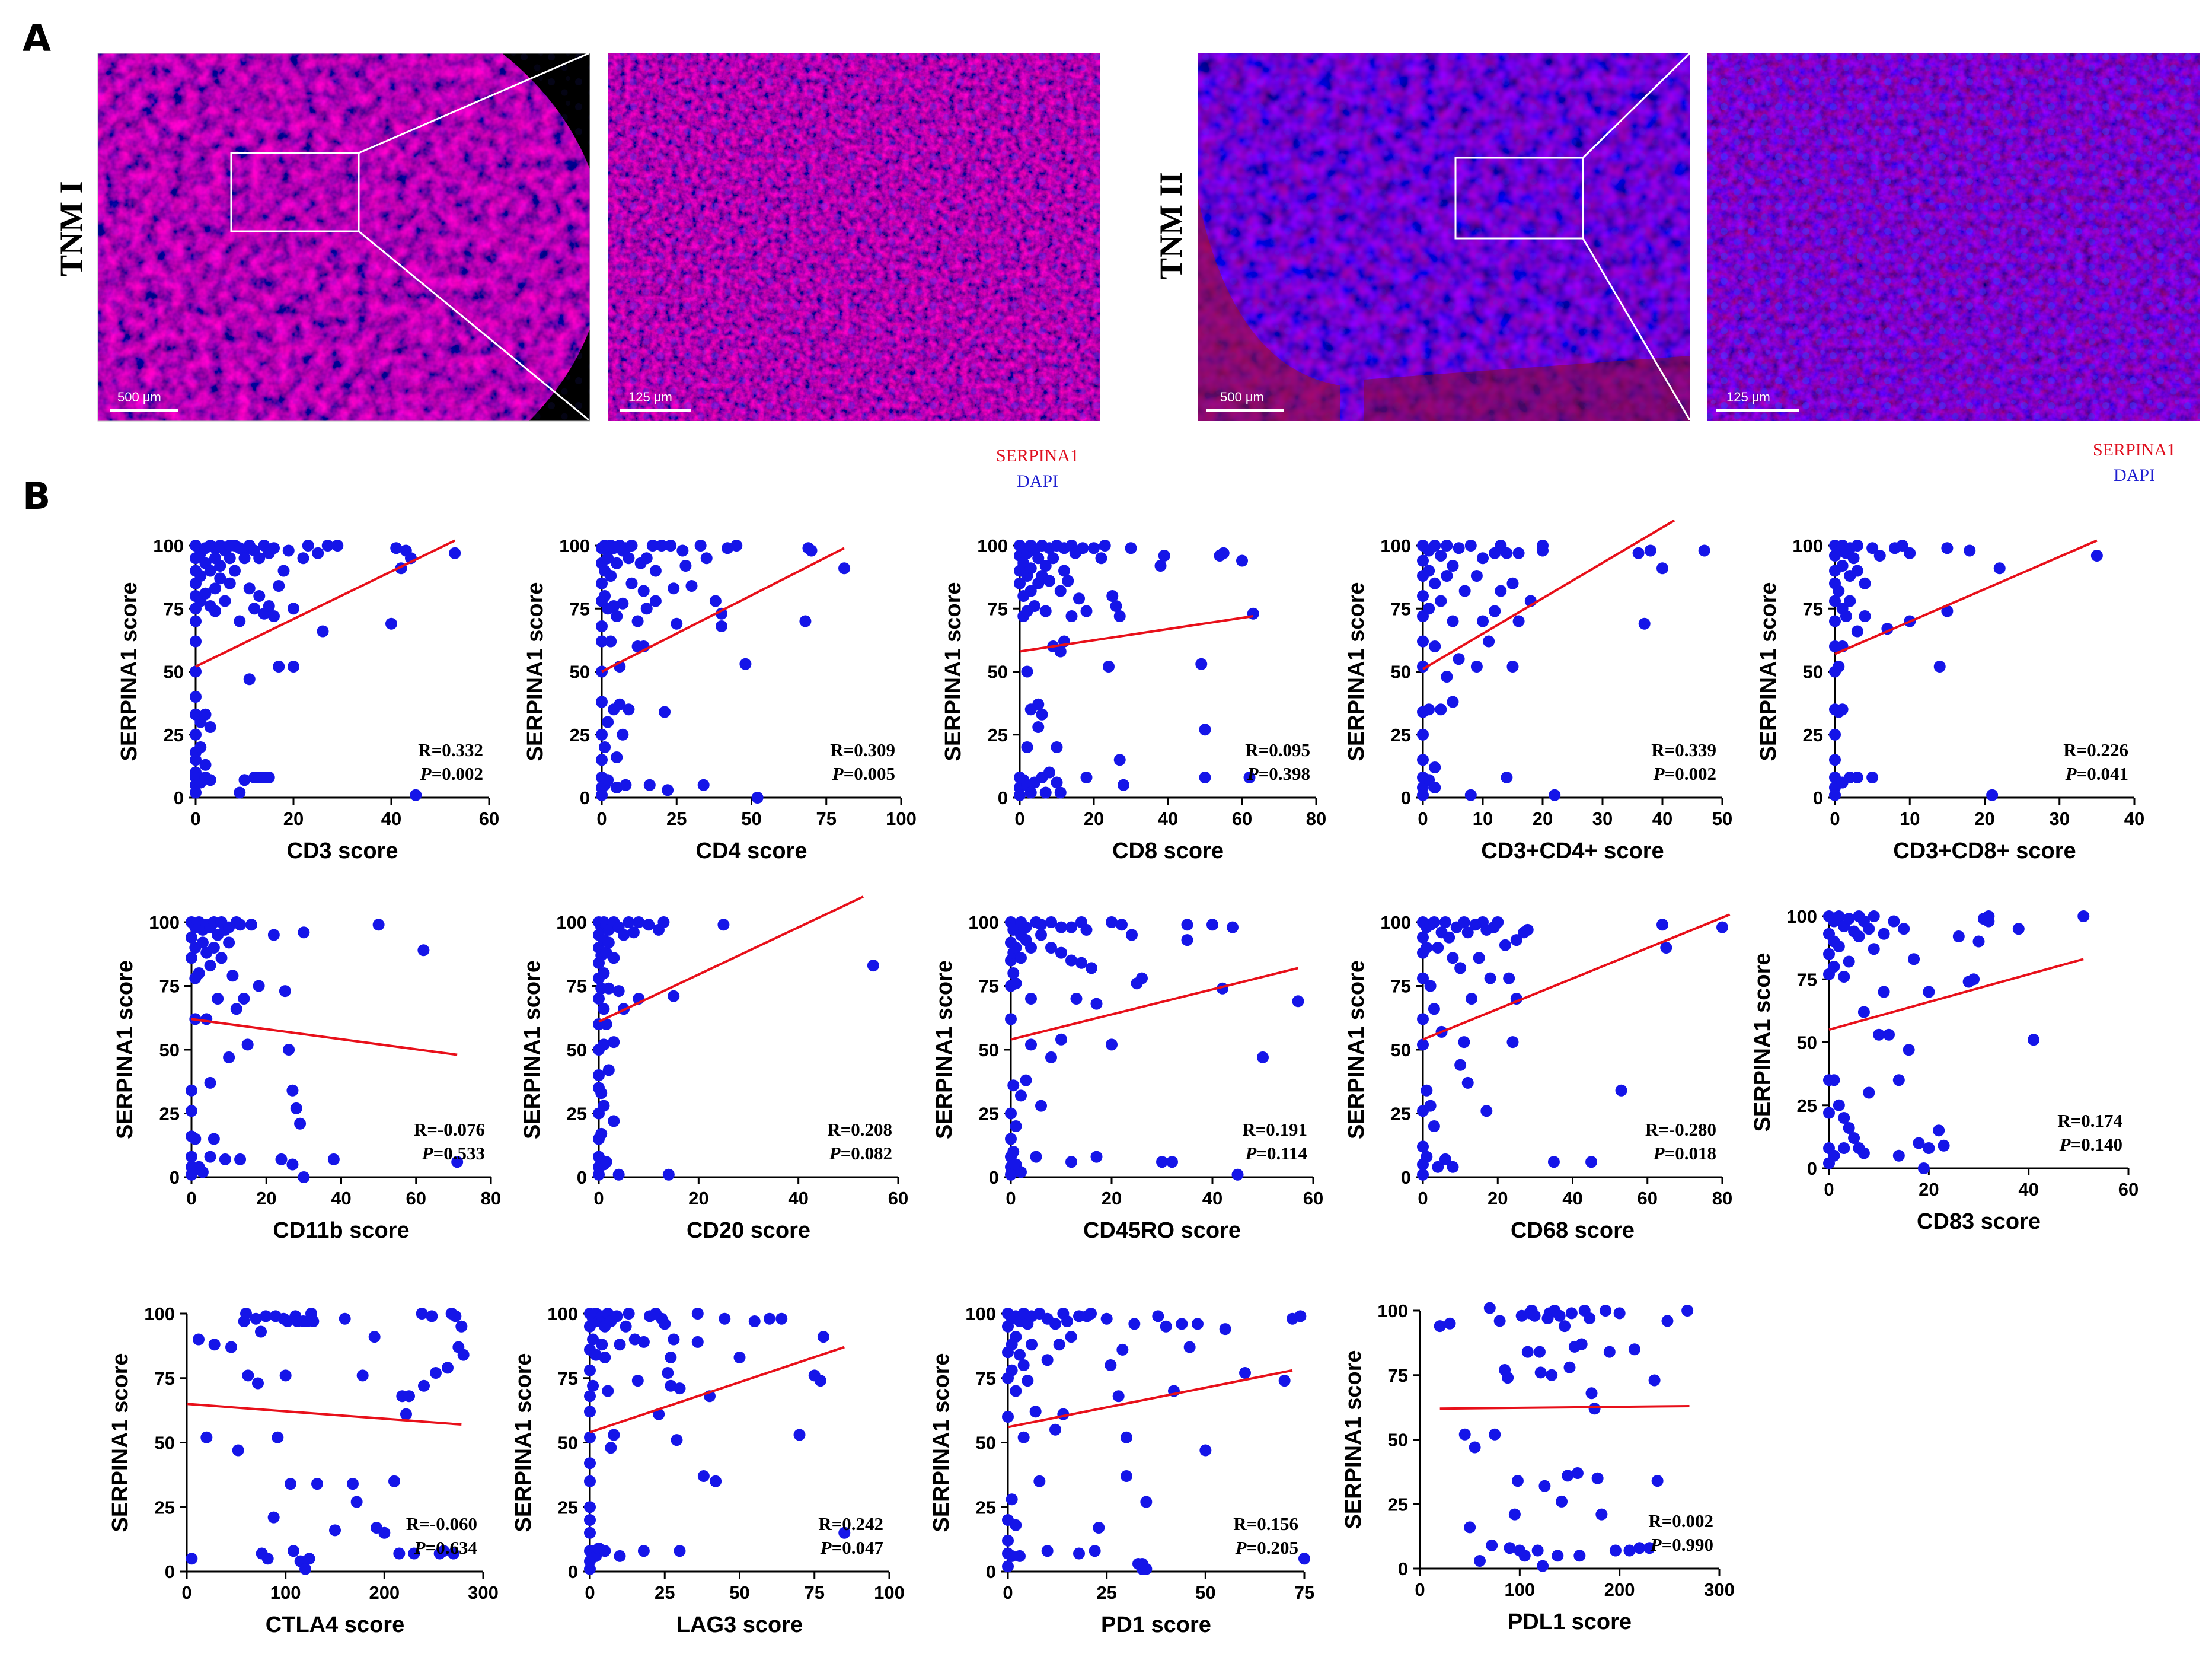 This screenshot has width=2212, height=1654. Describe the element at coordinates (748, 1230) in the screenshot. I see `x-axis-label: CD20 score` at that location.